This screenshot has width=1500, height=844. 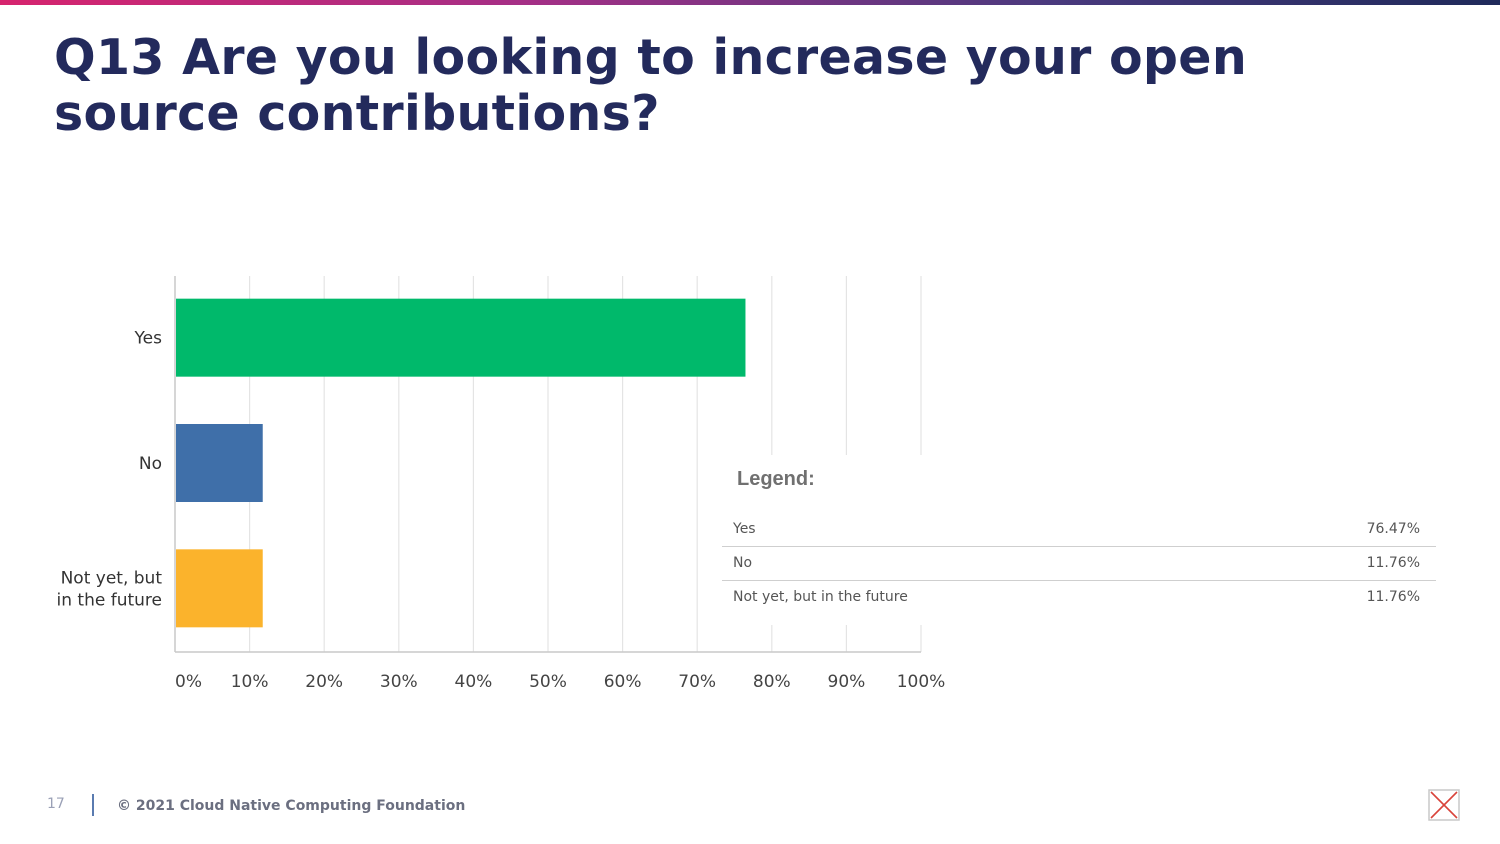 I want to click on x-tick-label: 50%, so click(x=548, y=682).